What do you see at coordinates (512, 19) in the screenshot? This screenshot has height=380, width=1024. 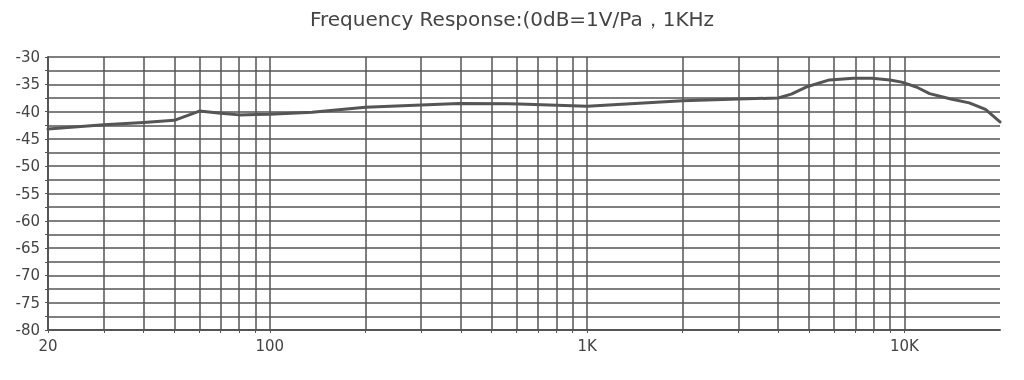 I see `chart-title: Frequency Response:(0dB=1V/Pa，1KHz` at bounding box center [512, 19].